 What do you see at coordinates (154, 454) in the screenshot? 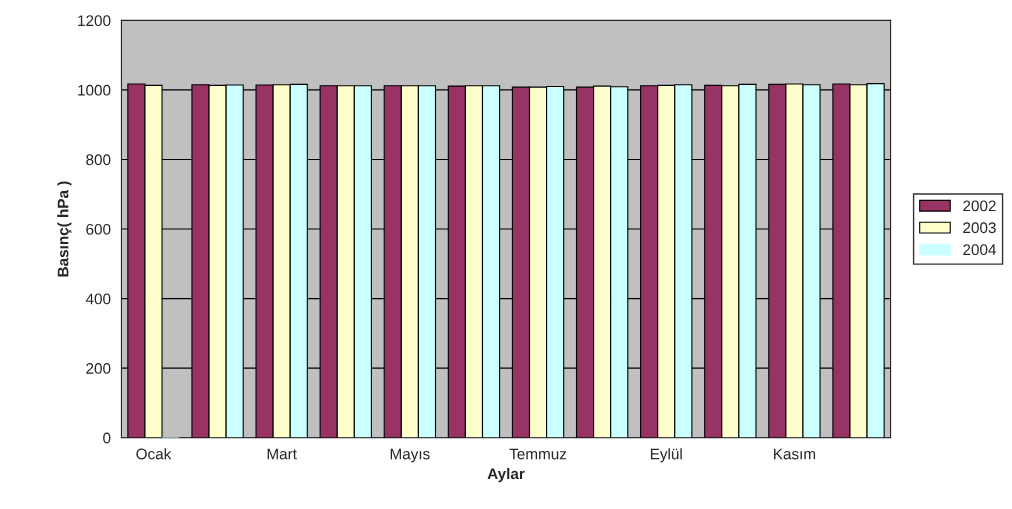
I see `x-tick-label: Ocak` at bounding box center [154, 454].